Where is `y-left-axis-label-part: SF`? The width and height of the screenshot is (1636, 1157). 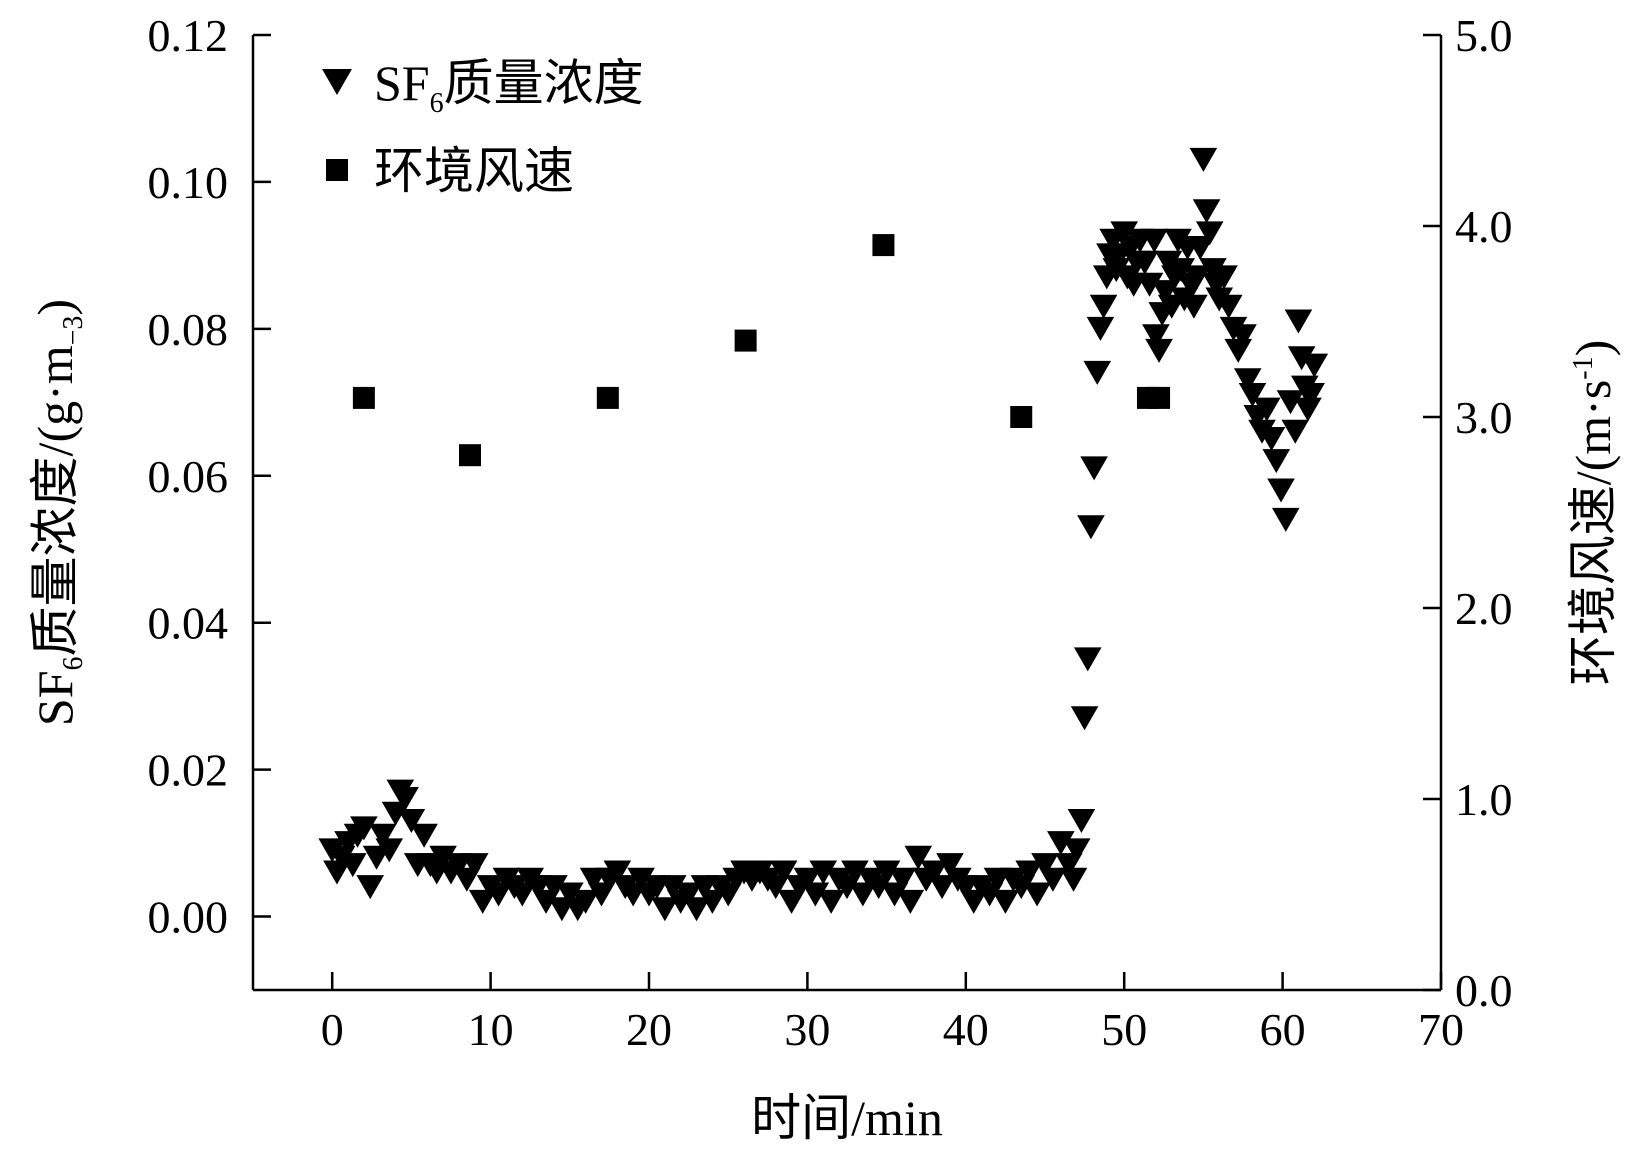
y-left-axis-label-part: SF is located at coordinates (55, 698).